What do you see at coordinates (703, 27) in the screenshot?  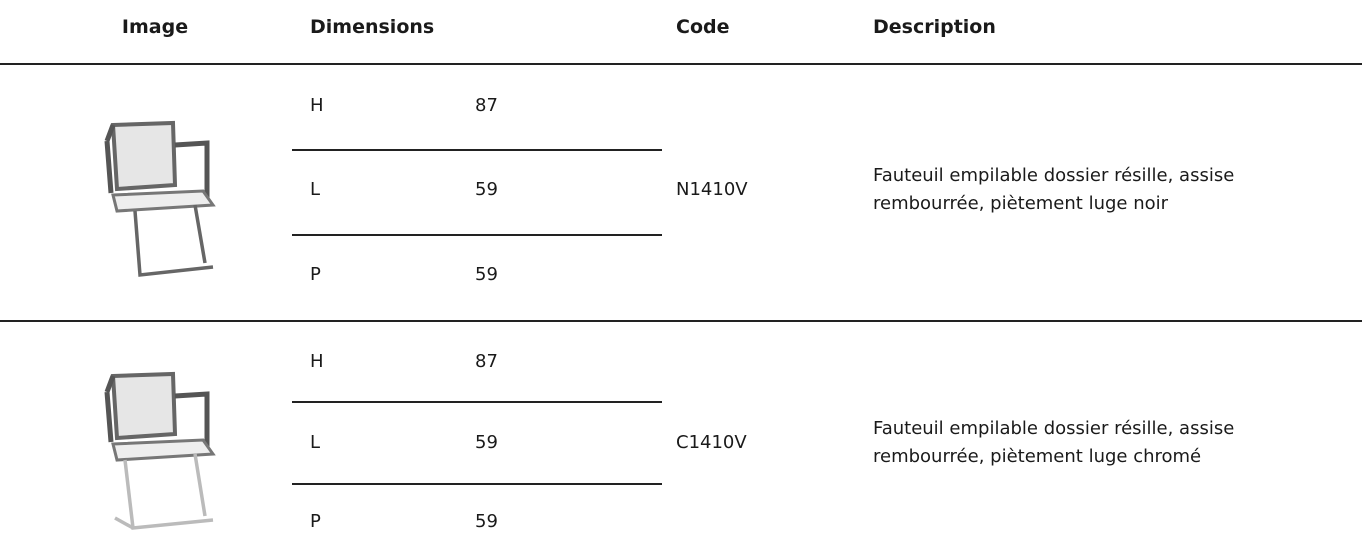 I see `header-code: Code` at bounding box center [703, 27].